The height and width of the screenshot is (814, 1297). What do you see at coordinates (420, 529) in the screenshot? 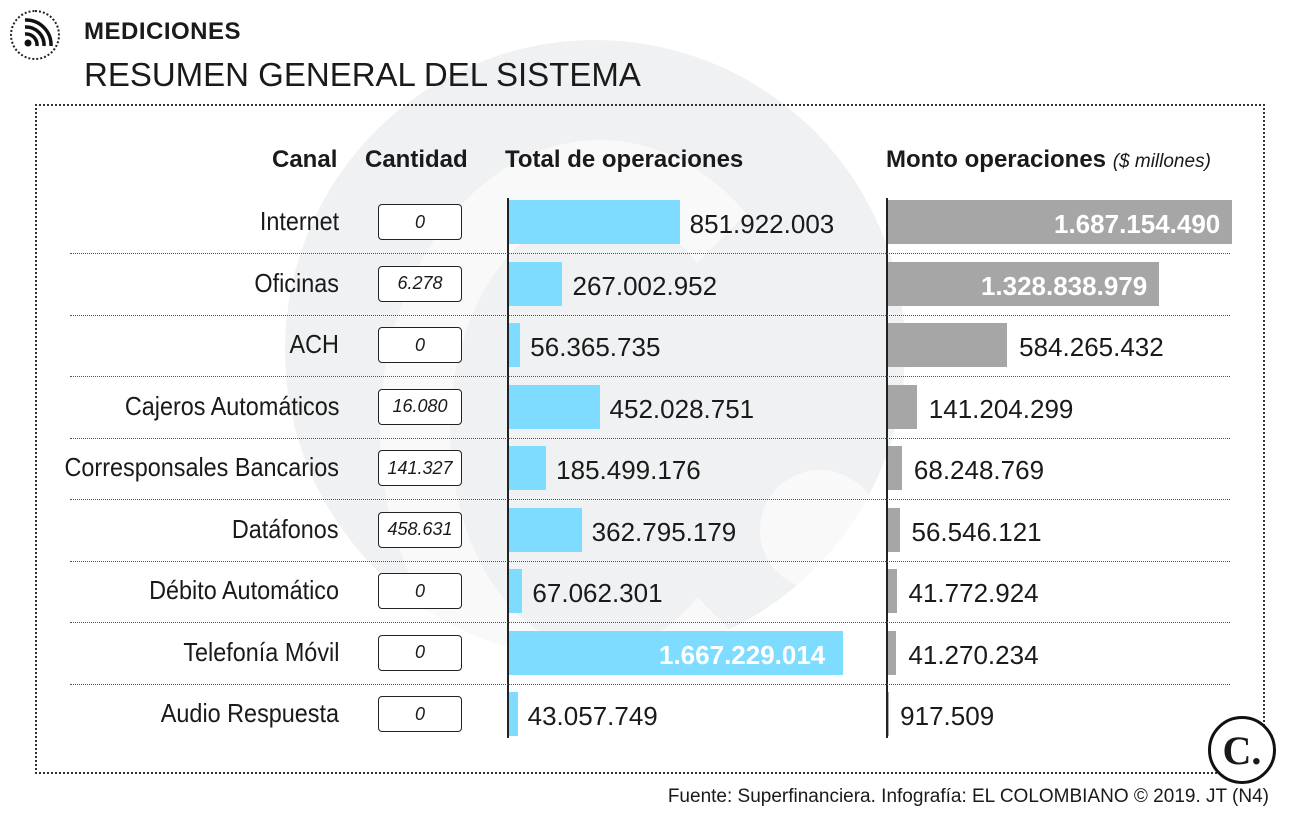
I see `cantidad-box: 458.631` at bounding box center [420, 529].